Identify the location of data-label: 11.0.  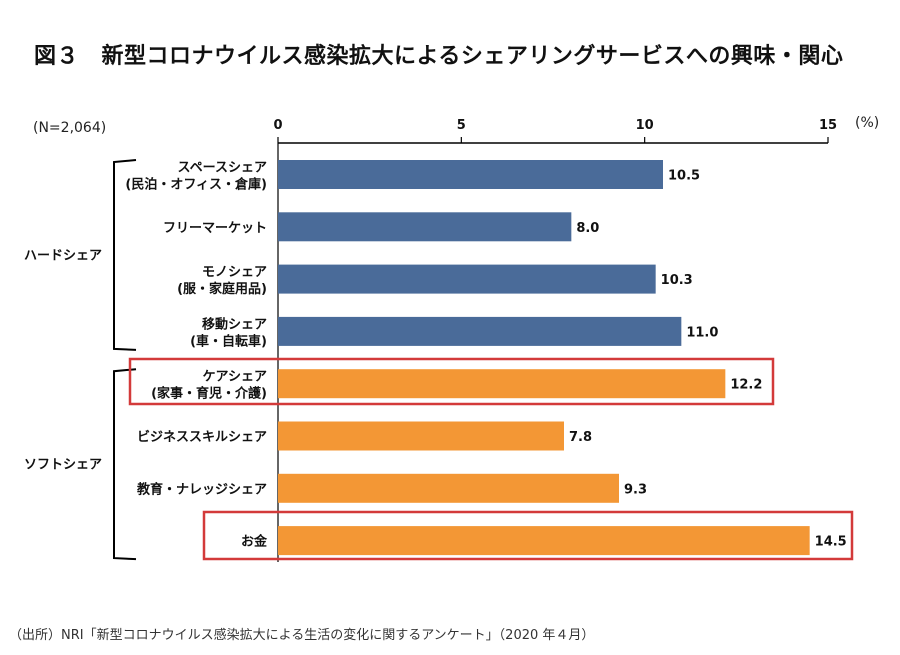
(702, 332).